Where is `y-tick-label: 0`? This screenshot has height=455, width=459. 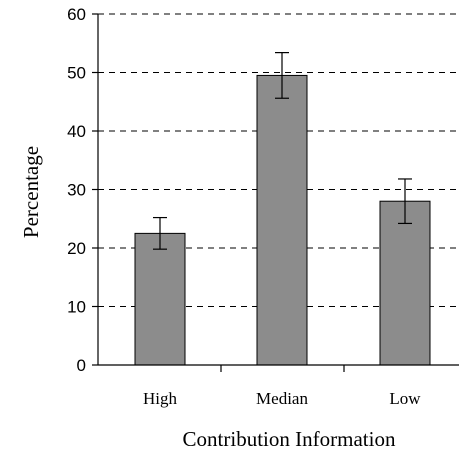
y-tick-label: 0 is located at coordinates (81, 365).